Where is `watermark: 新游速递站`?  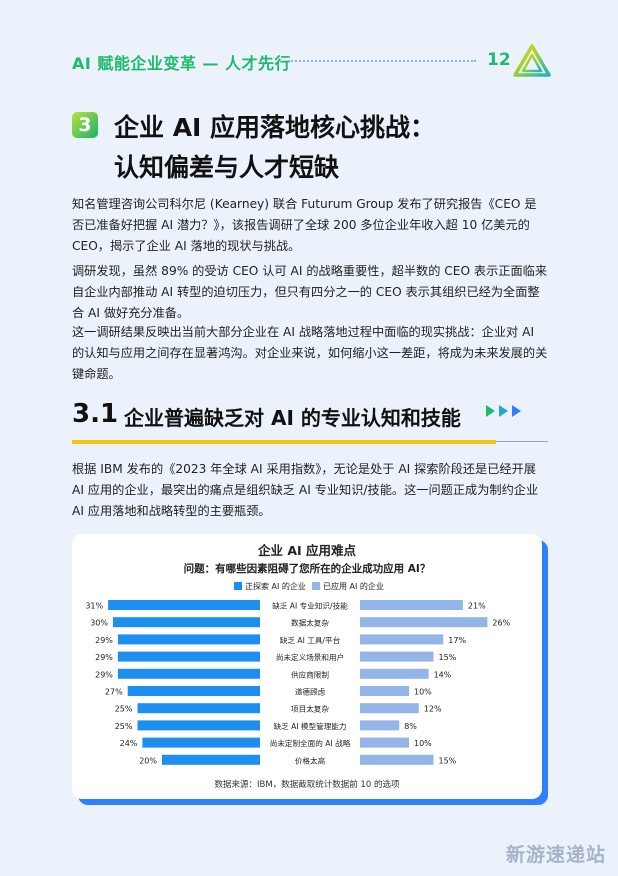 watermark: 新游速递站 is located at coordinates (556, 855).